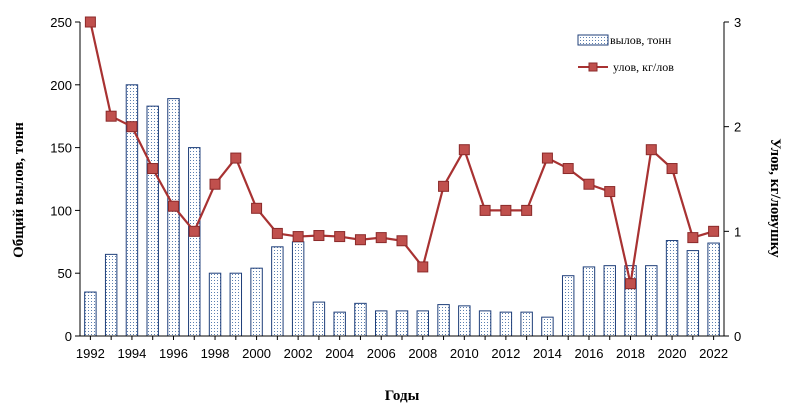  What do you see at coordinates (215, 353) in the screenshot?
I see `x-tick-label: 1998` at bounding box center [215, 353].